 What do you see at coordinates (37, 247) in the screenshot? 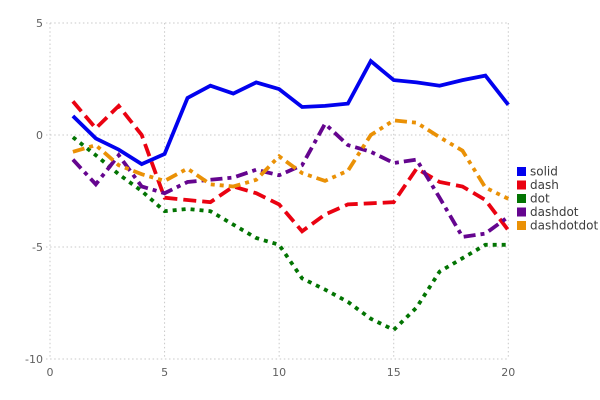
I see `y-tick-label: -5` at bounding box center [37, 247].